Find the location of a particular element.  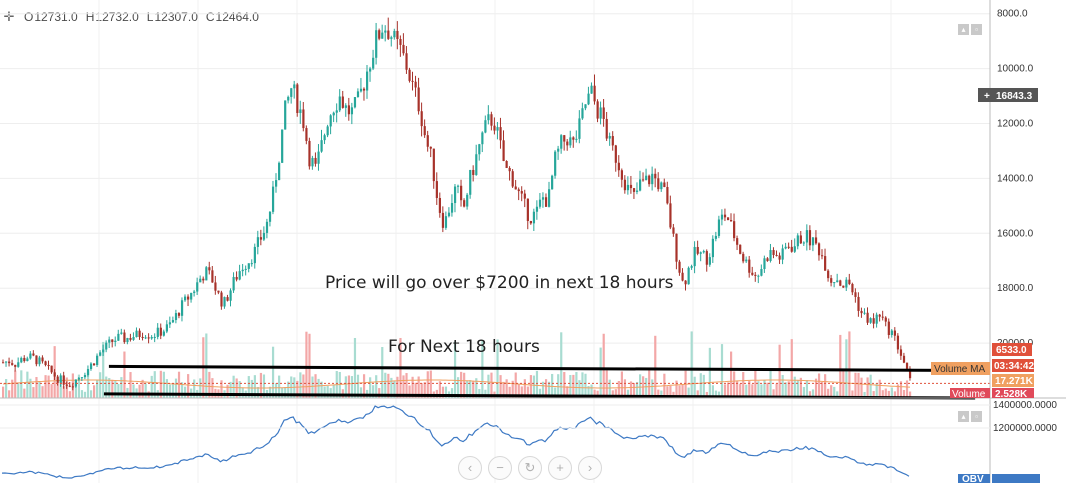

crosshair-icon: ✛ is located at coordinates (9, 16).